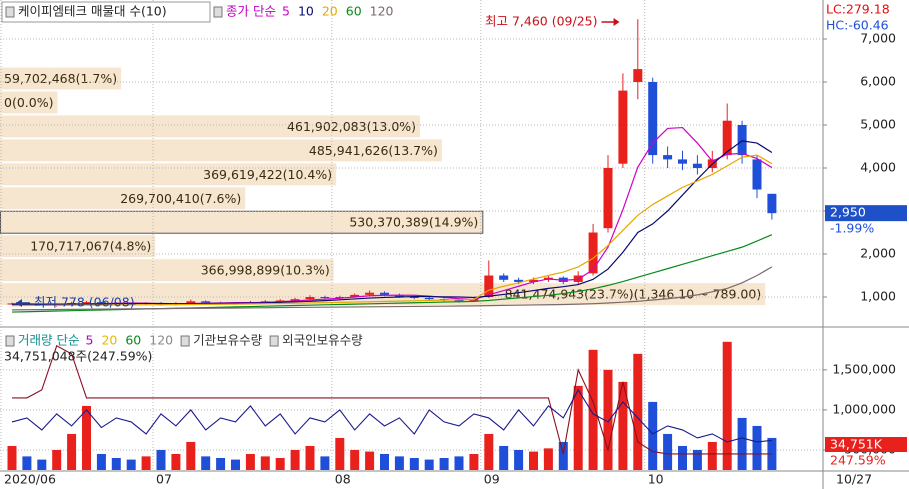  Describe the element at coordinates (616, 22) in the screenshot. I see `high-arrow-head` at that location.